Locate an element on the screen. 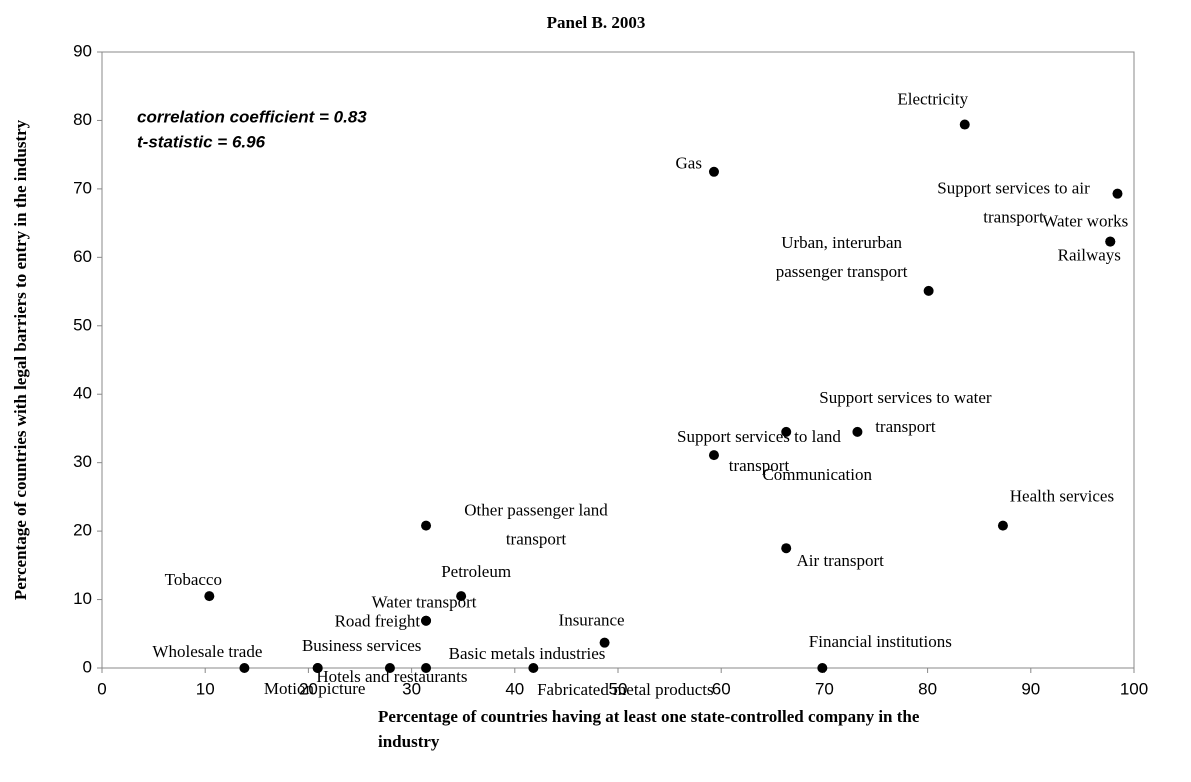 Image resolution: width=1191 pixels, height=782 pixels. x-tick-label: 40 is located at coordinates (514, 688).